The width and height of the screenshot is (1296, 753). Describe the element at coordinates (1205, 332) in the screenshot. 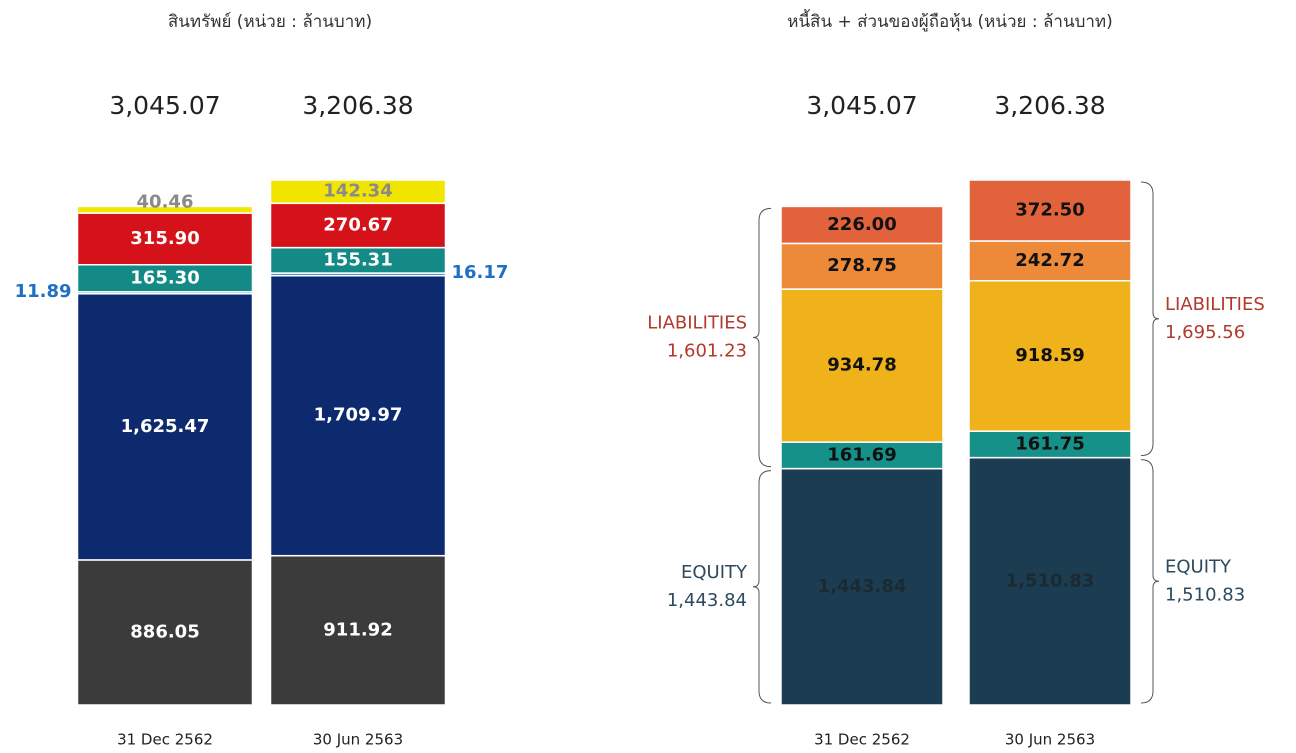

I see `bracket-value: 1,695.56` at that location.